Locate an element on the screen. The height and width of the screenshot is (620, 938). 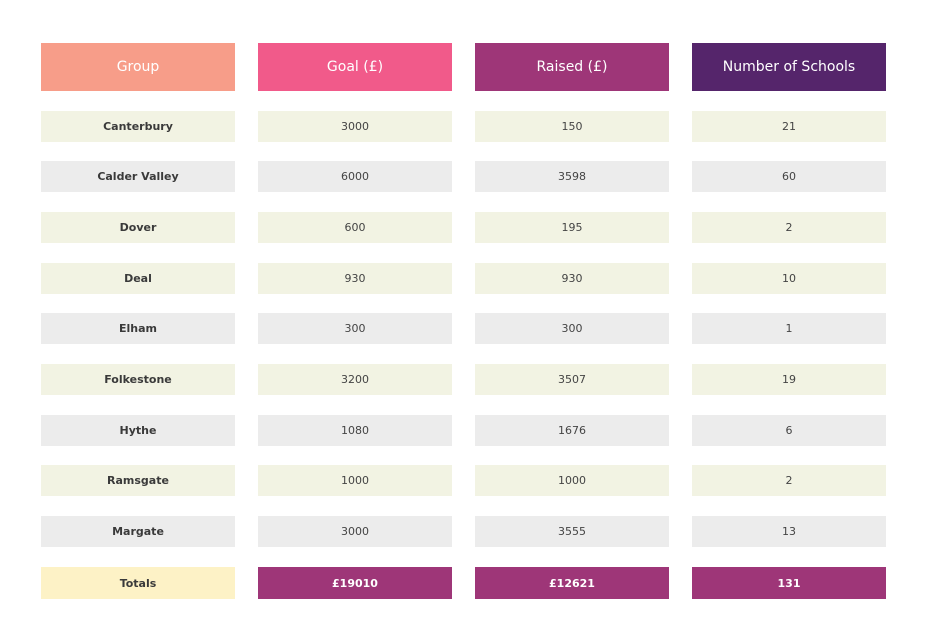
header-goal: Goal (£) is located at coordinates (355, 67).